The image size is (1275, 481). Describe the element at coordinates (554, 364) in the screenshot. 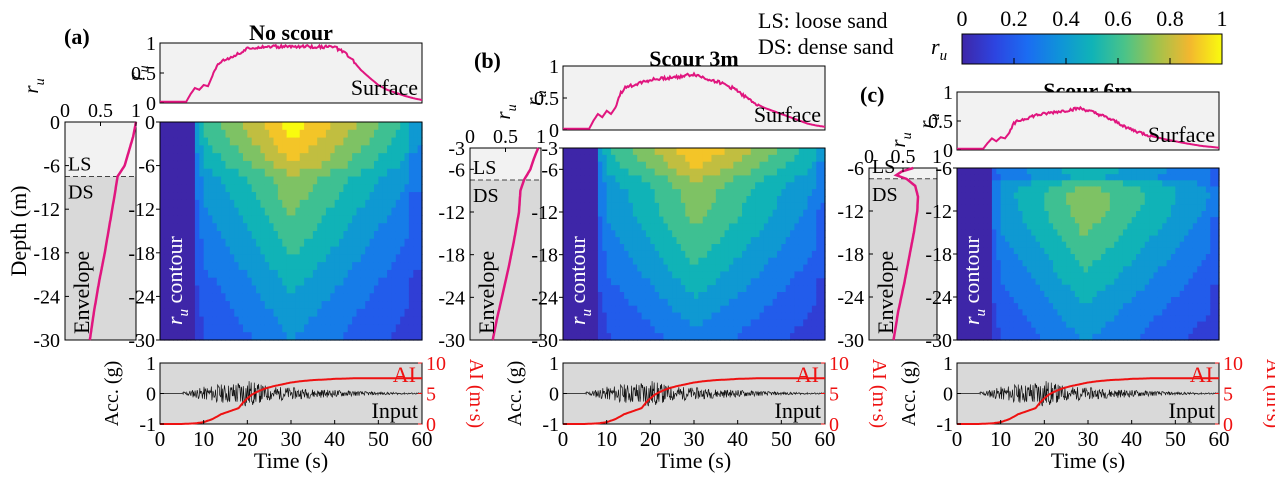

I see `acc-tick-label: 1` at that location.